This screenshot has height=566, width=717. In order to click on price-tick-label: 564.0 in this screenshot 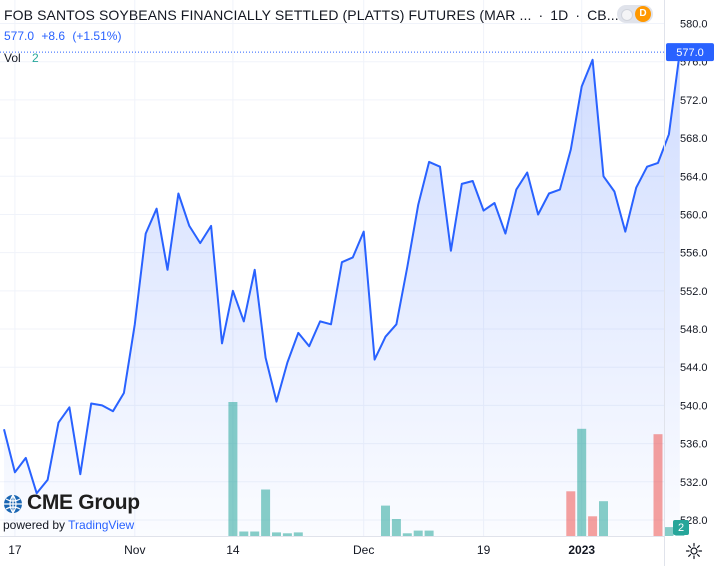, I will do `click(694, 177)`.